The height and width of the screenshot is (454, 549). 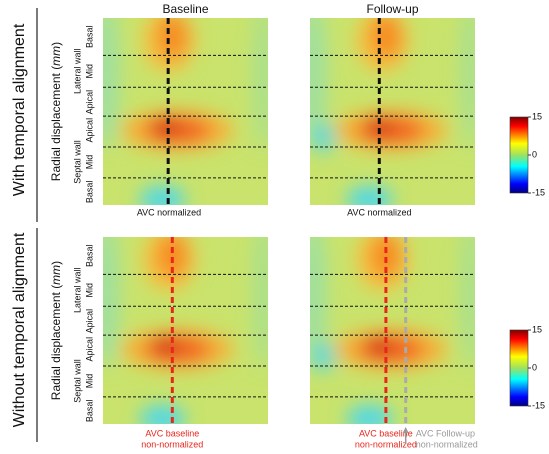 I want to click on row-label: With temporal alignment, so click(x=19, y=109).